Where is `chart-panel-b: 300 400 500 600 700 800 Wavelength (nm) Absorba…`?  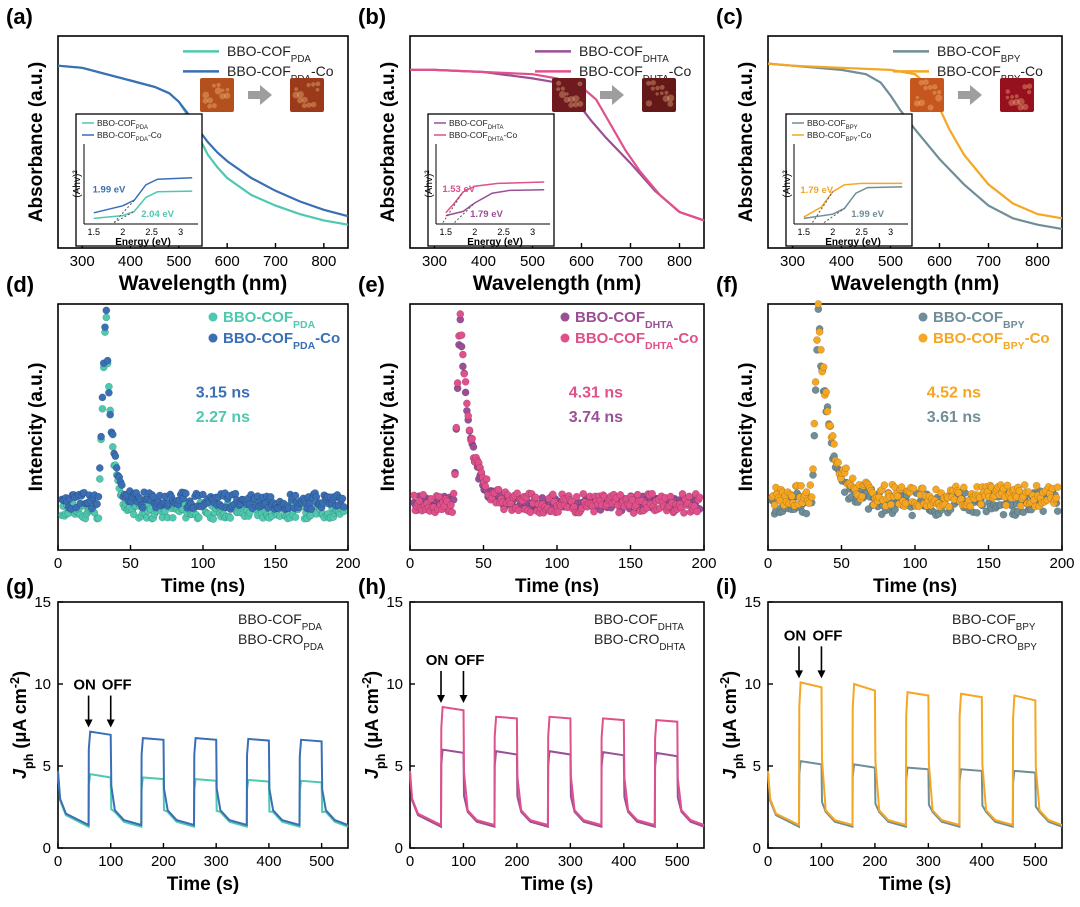 chart-panel-b: 300 400 500 600 700 800 Wavelength (nm) Absorba… is located at coordinates (531, 149).